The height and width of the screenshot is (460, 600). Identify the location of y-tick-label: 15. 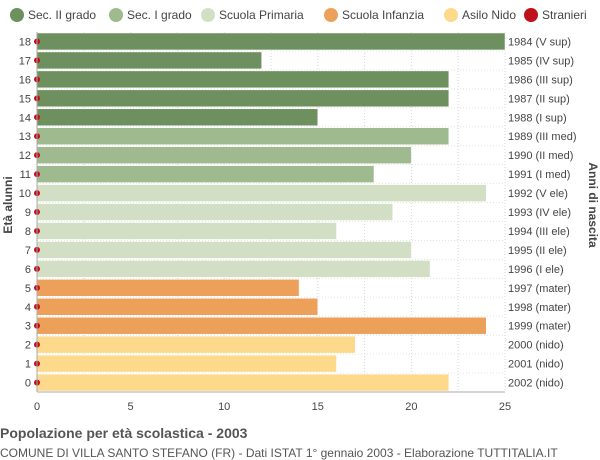
(25, 99).